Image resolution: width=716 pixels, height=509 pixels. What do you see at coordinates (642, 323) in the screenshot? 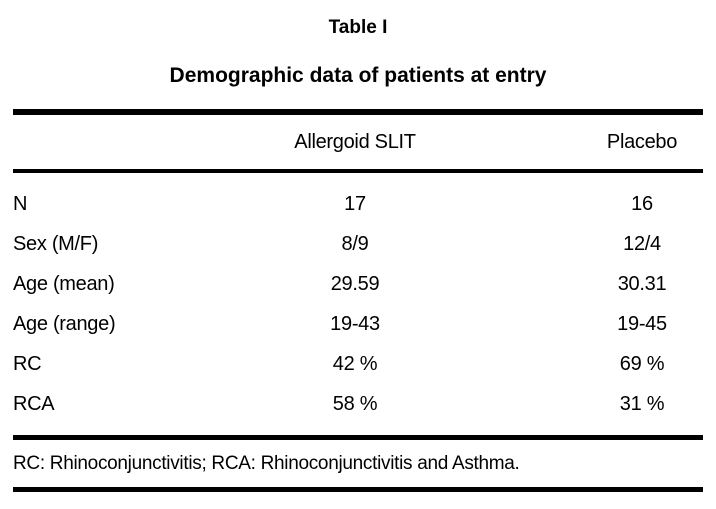
I see `cell-placebo: 19-45` at bounding box center [642, 323].